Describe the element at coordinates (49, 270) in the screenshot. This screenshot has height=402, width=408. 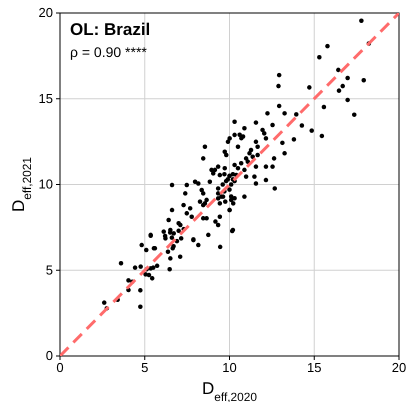
I see `y-tick-label: 5` at that location.